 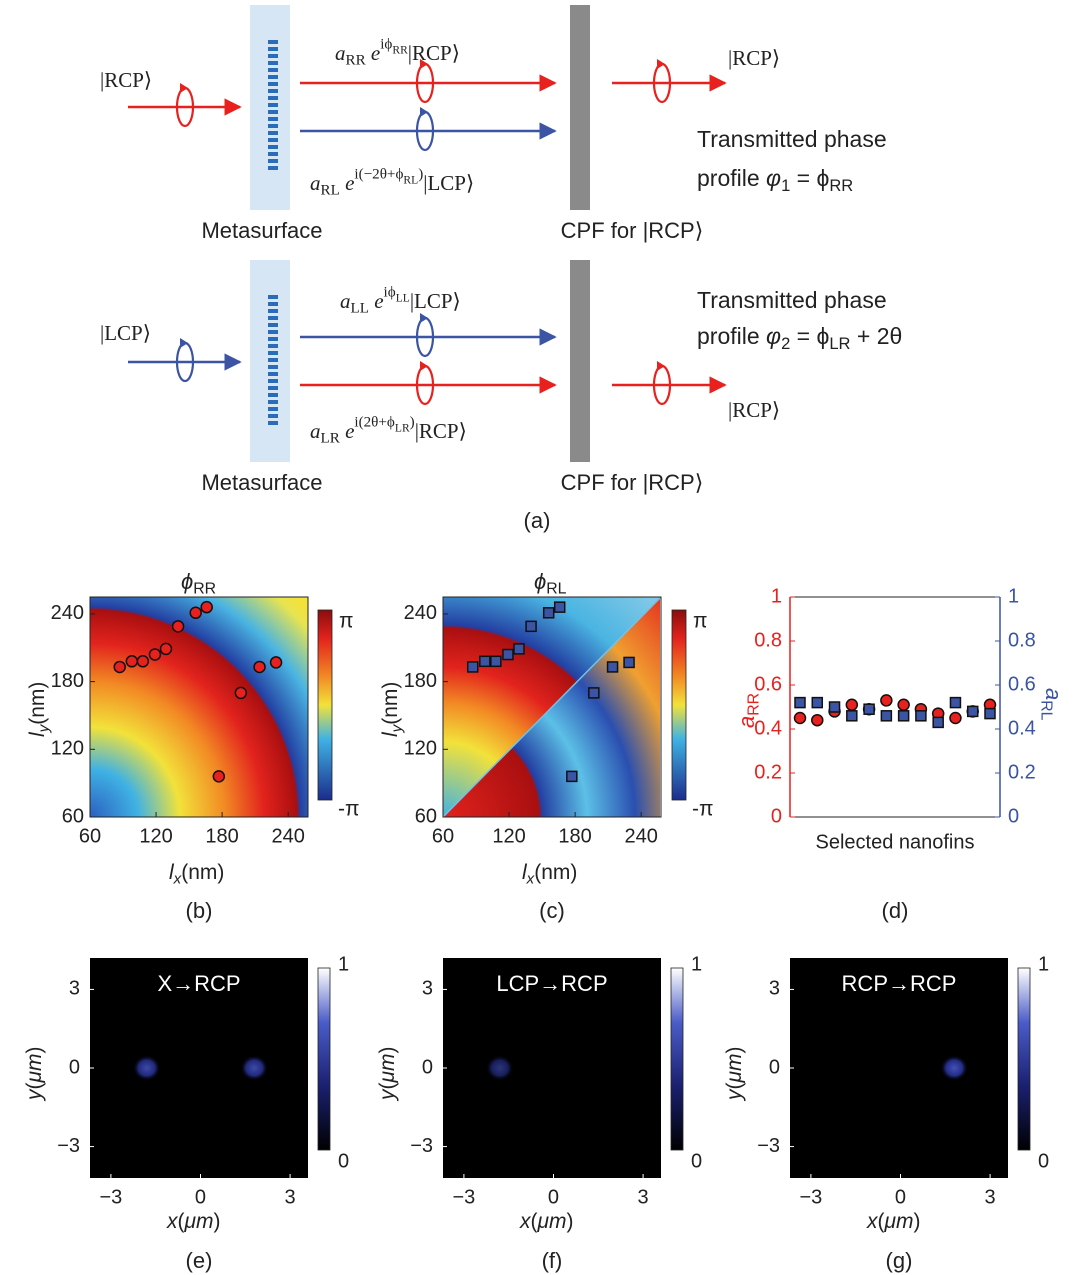 What do you see at coordinates (785, 343) in the screenshot?
I see `text-part: 2` at bounding box center [785, 343].